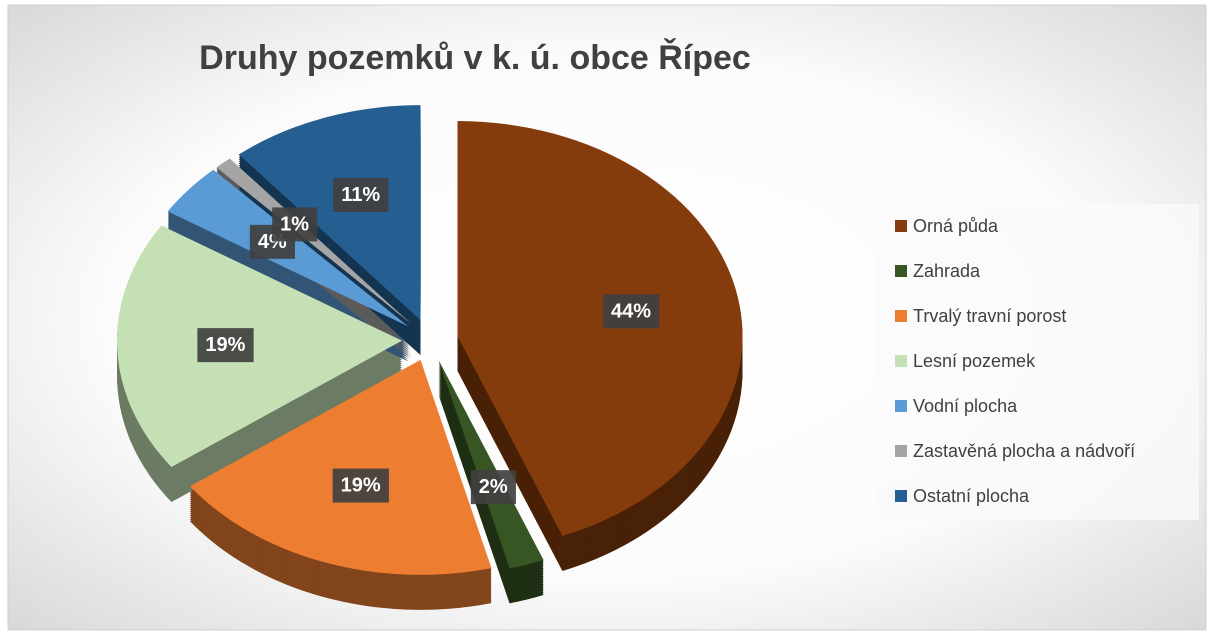 Image resolution: width=1214 pixels, height=635 pixels. I want to click on data-label: 44%, so click(631, 311).